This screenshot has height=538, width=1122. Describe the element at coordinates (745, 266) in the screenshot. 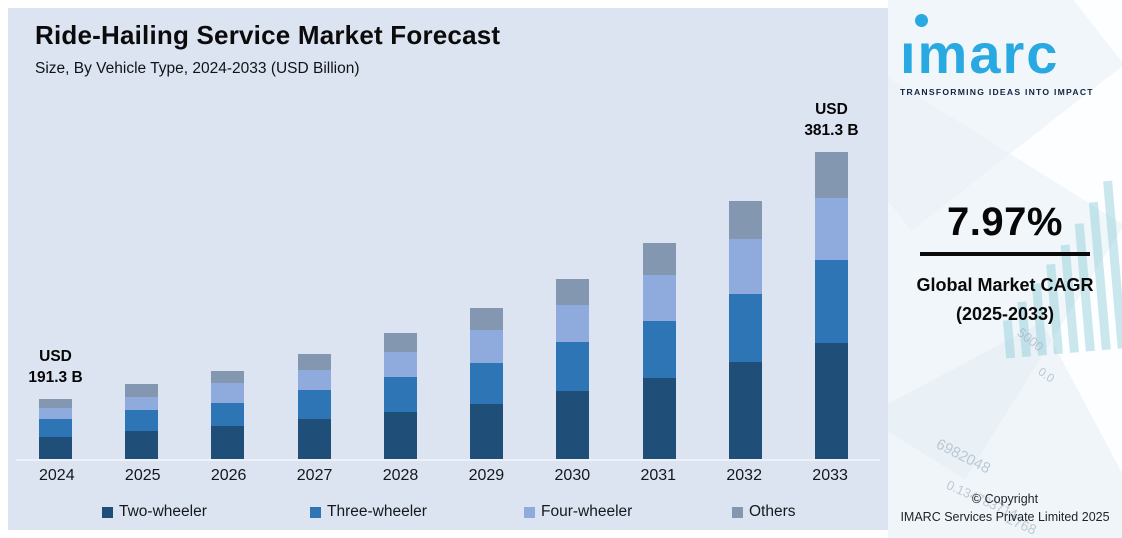

I see `bar-2032-segment-four-wheeler` at that location.